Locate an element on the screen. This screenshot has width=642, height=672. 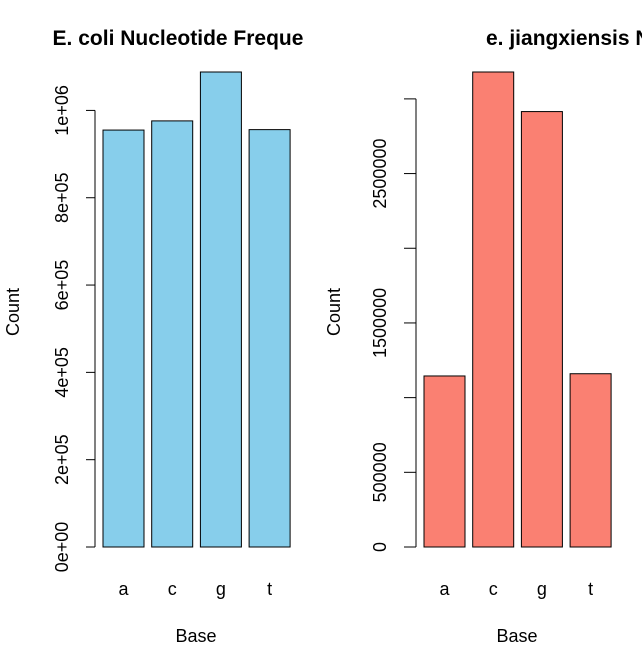
ecoli-y-tick-label: 8e+05 is located at coordinates (62, 197).